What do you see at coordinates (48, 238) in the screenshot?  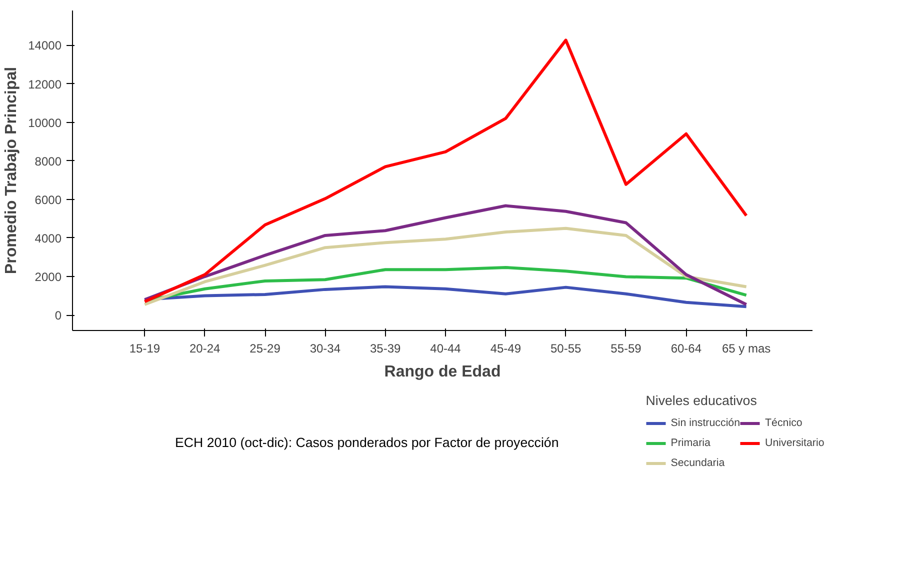 I see `y-tick-label: 4000` at bounding box center [48, 238].